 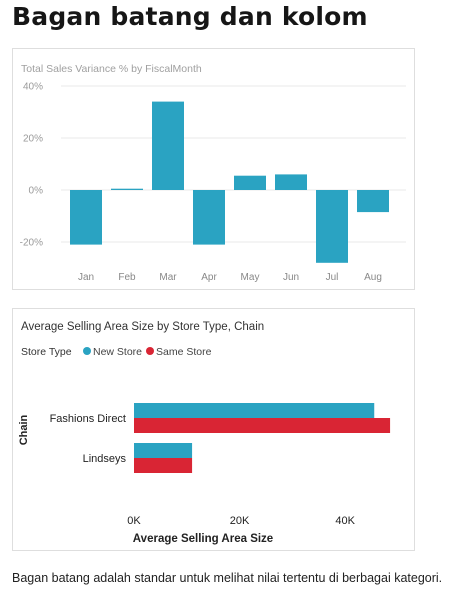 I want to click on page-title: Bagan batang dan kolom, so click(x=190, y=16).